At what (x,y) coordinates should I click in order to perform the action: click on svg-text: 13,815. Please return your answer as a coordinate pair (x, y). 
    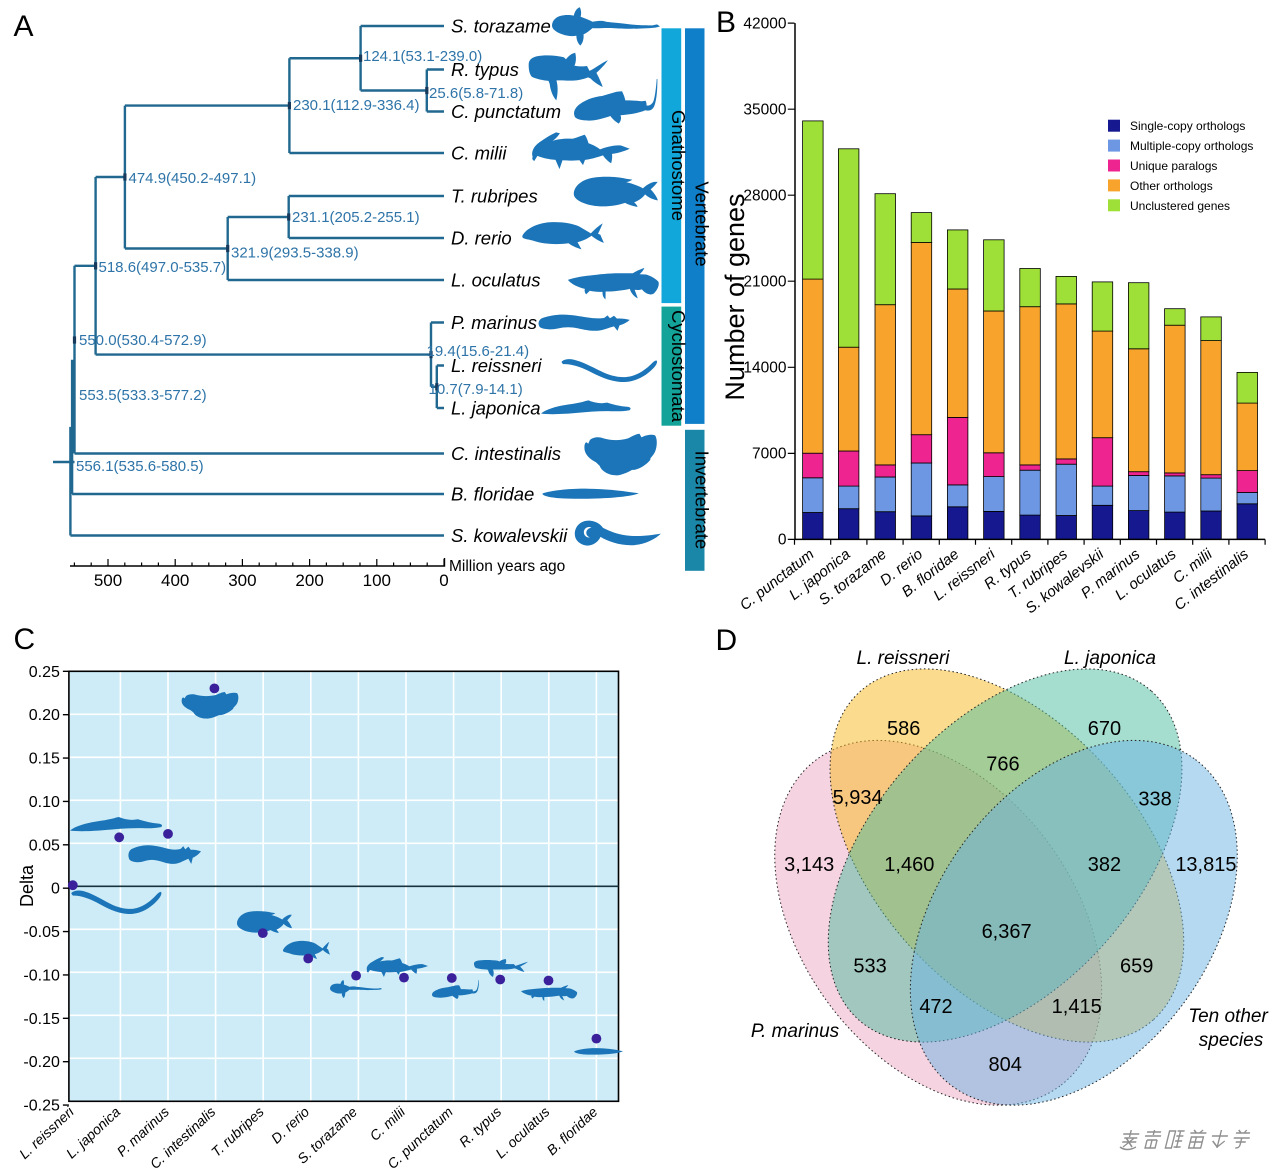
    Looking at the image, I should click on (1205, 865).